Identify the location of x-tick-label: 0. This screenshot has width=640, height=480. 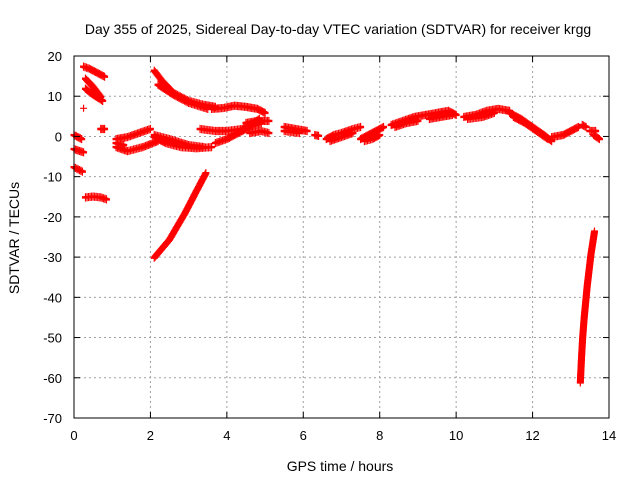
(73, 435).